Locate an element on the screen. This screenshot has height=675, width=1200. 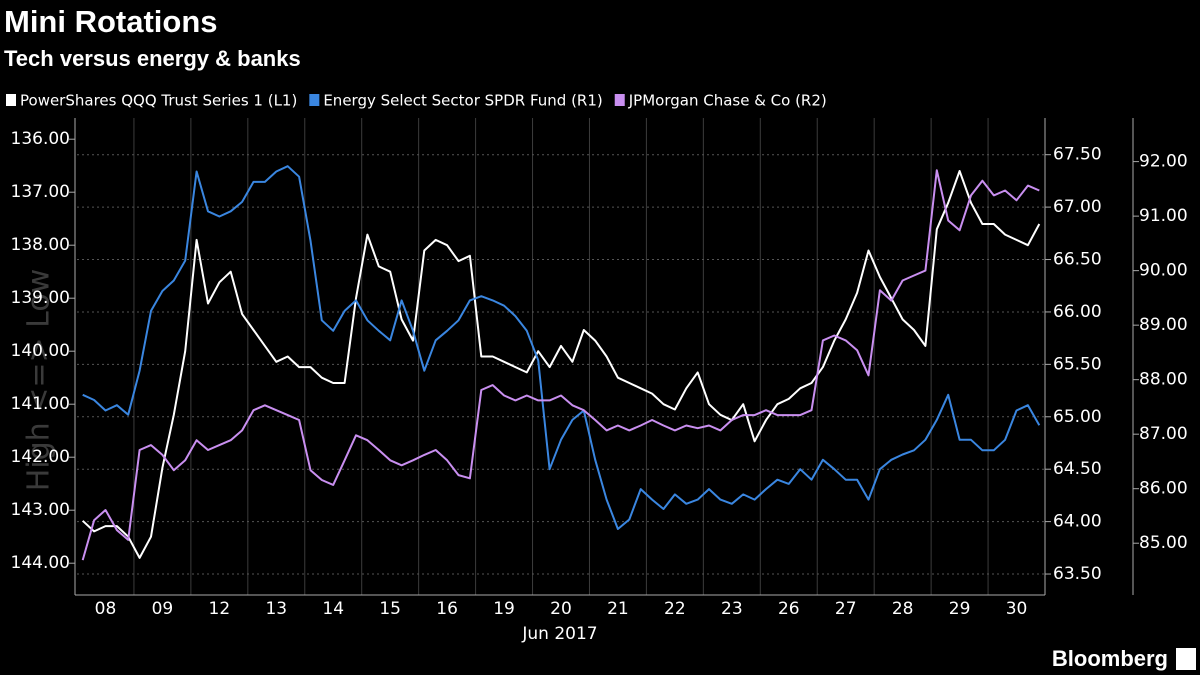
y-tick-label: 139.00 is located at coordinates (40, 298).